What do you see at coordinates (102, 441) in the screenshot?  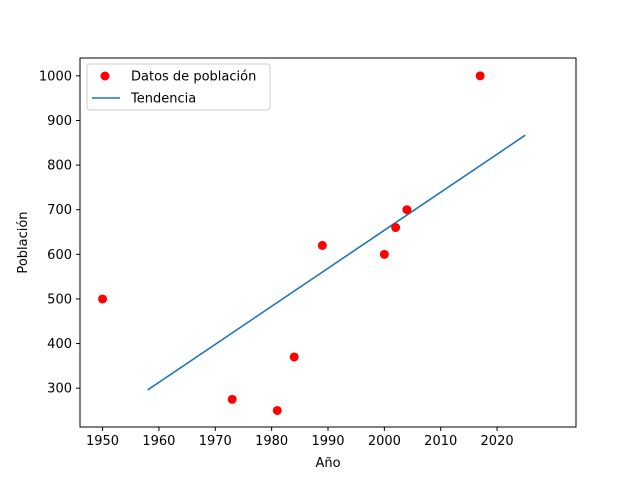 I see `x-tick-label: 1950` at bounding box center [102, 441].